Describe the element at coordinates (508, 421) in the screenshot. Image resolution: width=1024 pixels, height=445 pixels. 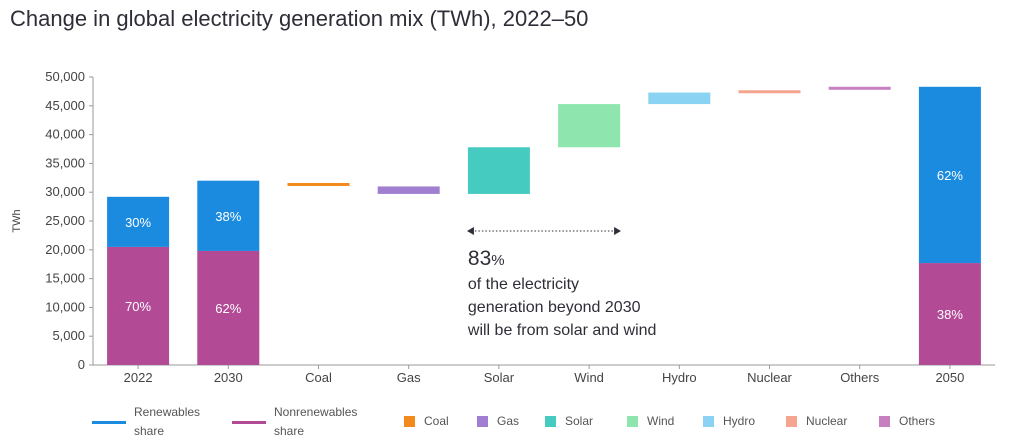
I see `legend-label: Gas` at that location.